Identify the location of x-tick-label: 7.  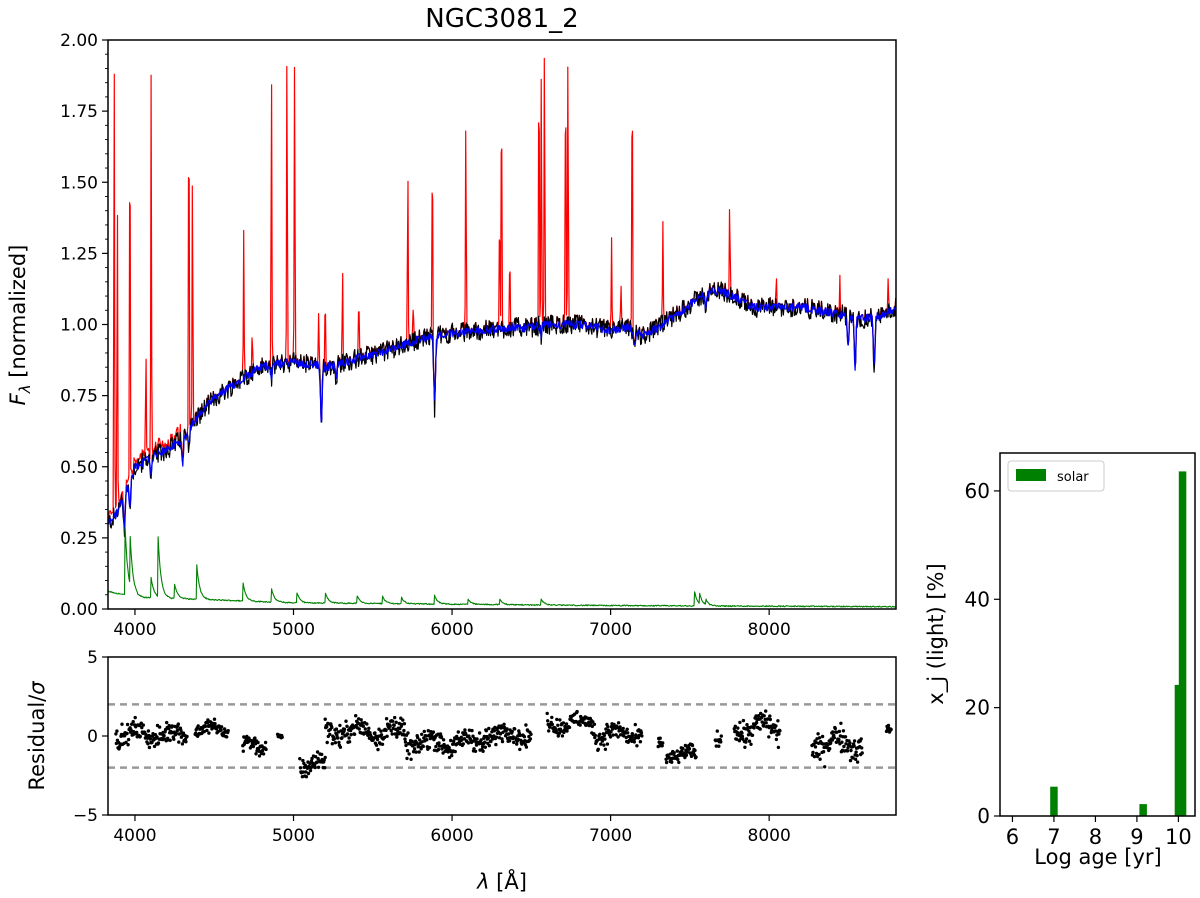
(1053, 837).